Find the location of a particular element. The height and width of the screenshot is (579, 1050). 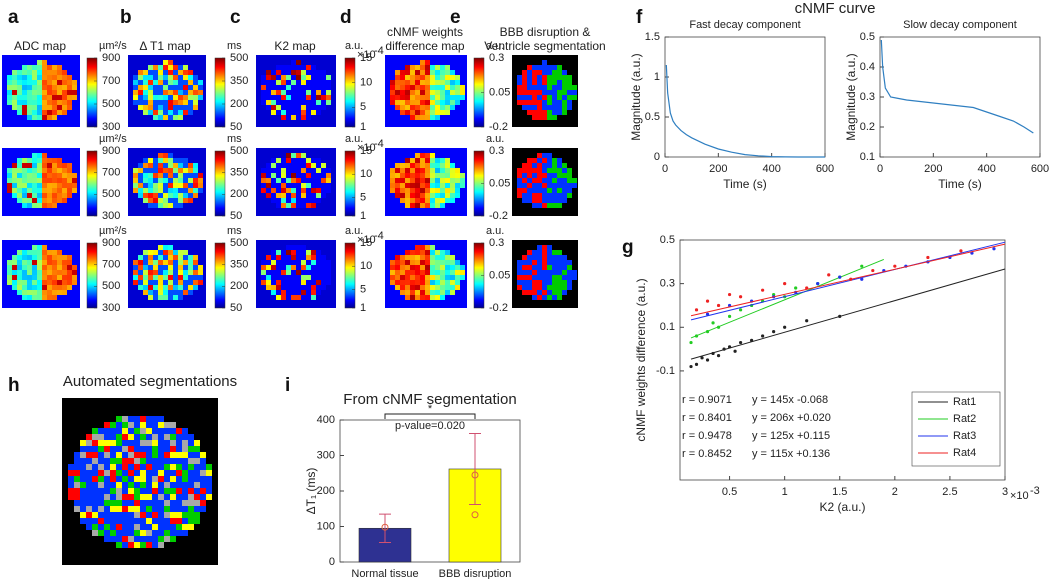

colorbar-unit: a.u. is located at coordinates (354, 46).